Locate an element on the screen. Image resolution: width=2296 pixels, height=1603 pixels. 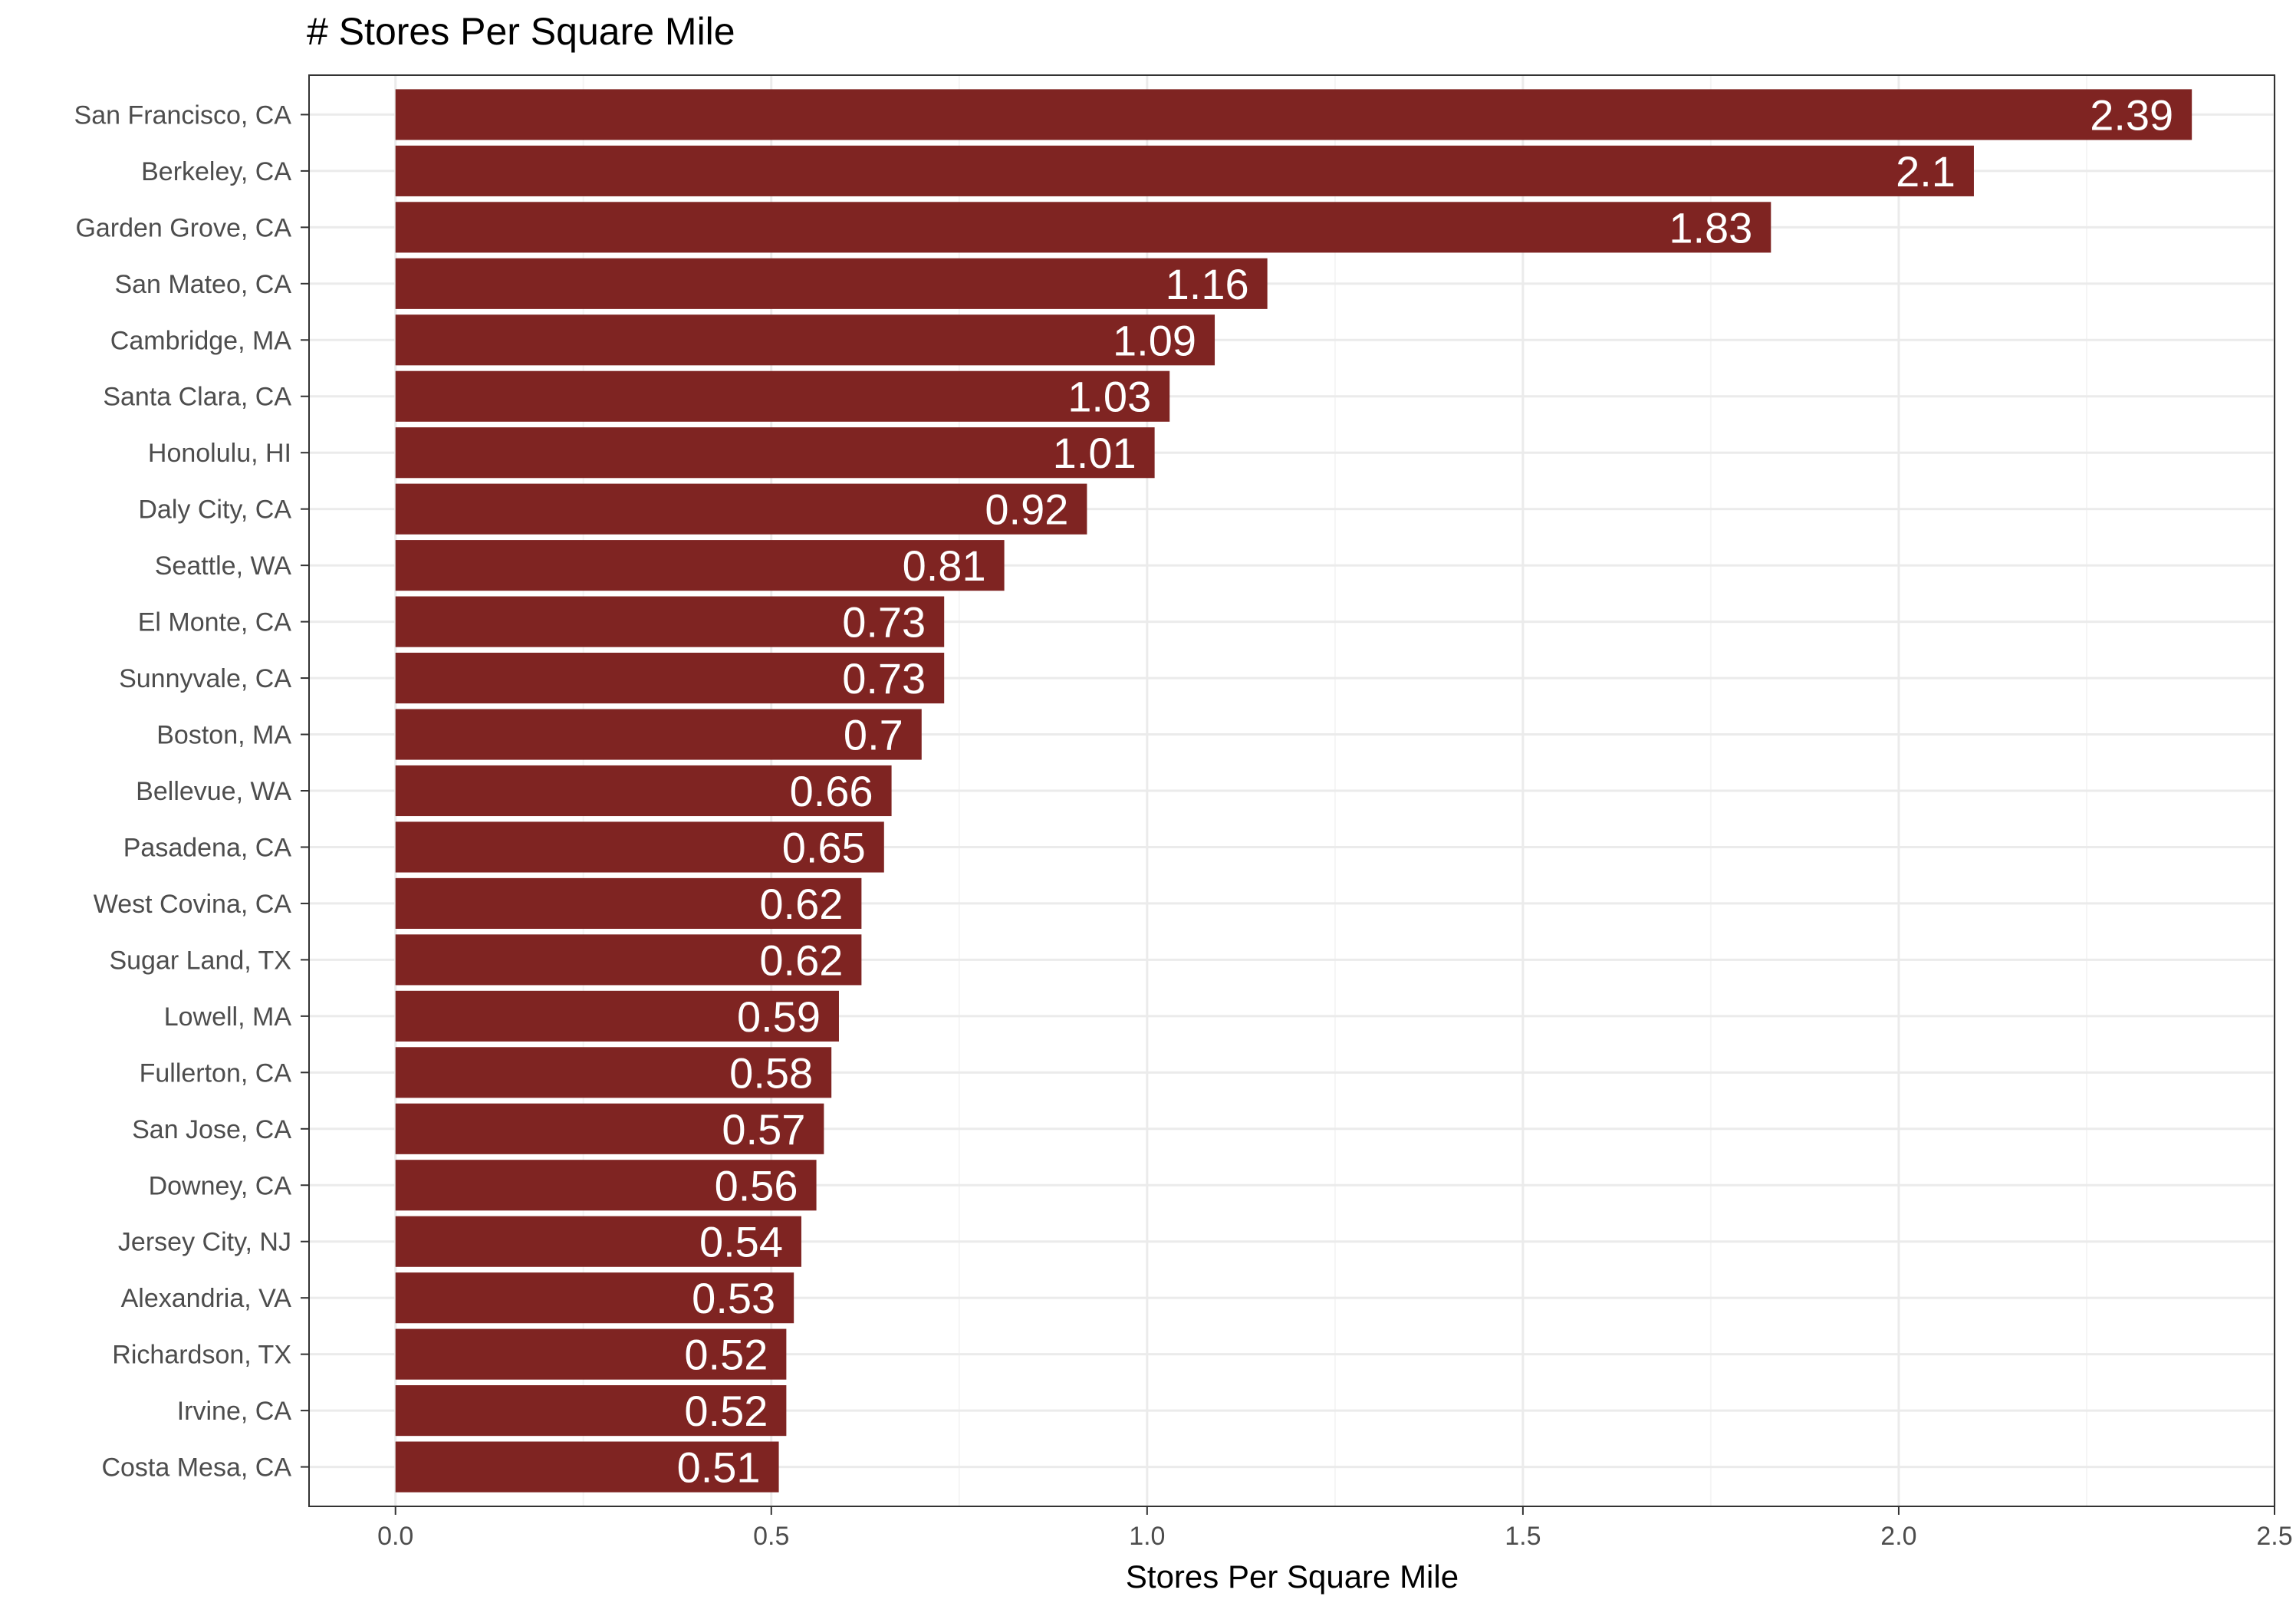
bar-value-label: 0.66 is located at coordinates (831, 791).